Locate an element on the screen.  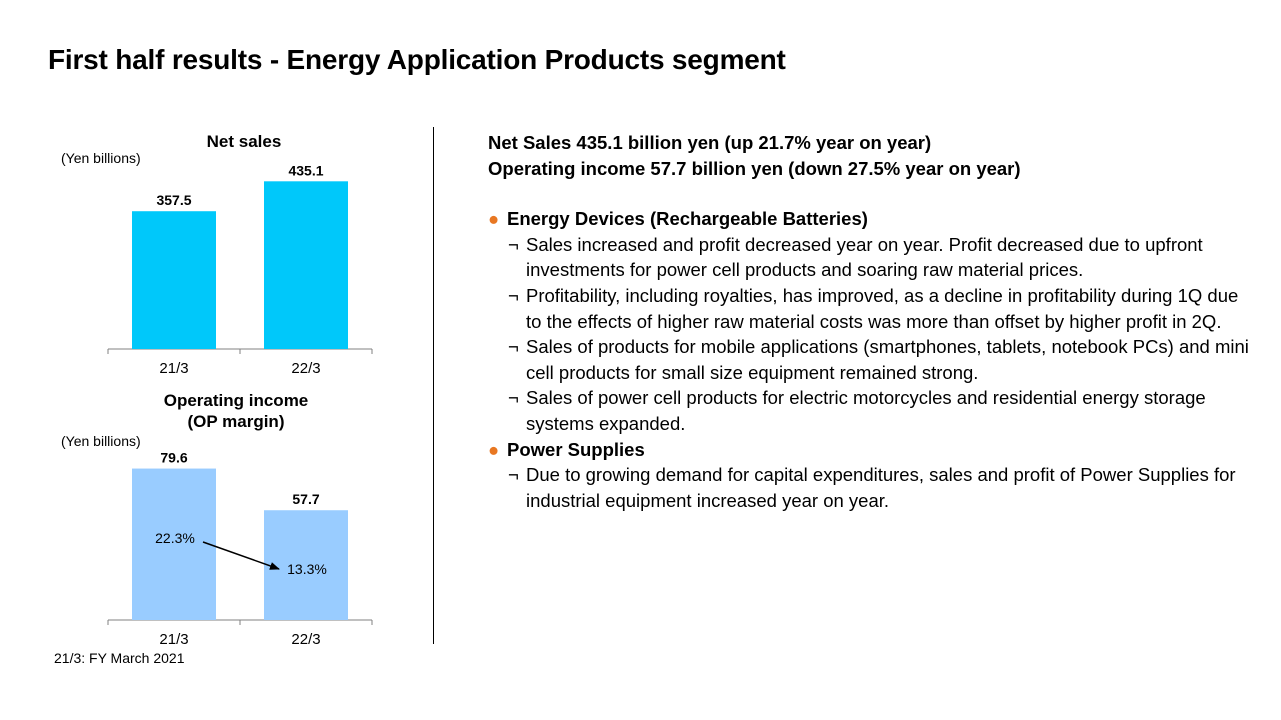
value-label: 357.5 is located at coordinates (173, 200).